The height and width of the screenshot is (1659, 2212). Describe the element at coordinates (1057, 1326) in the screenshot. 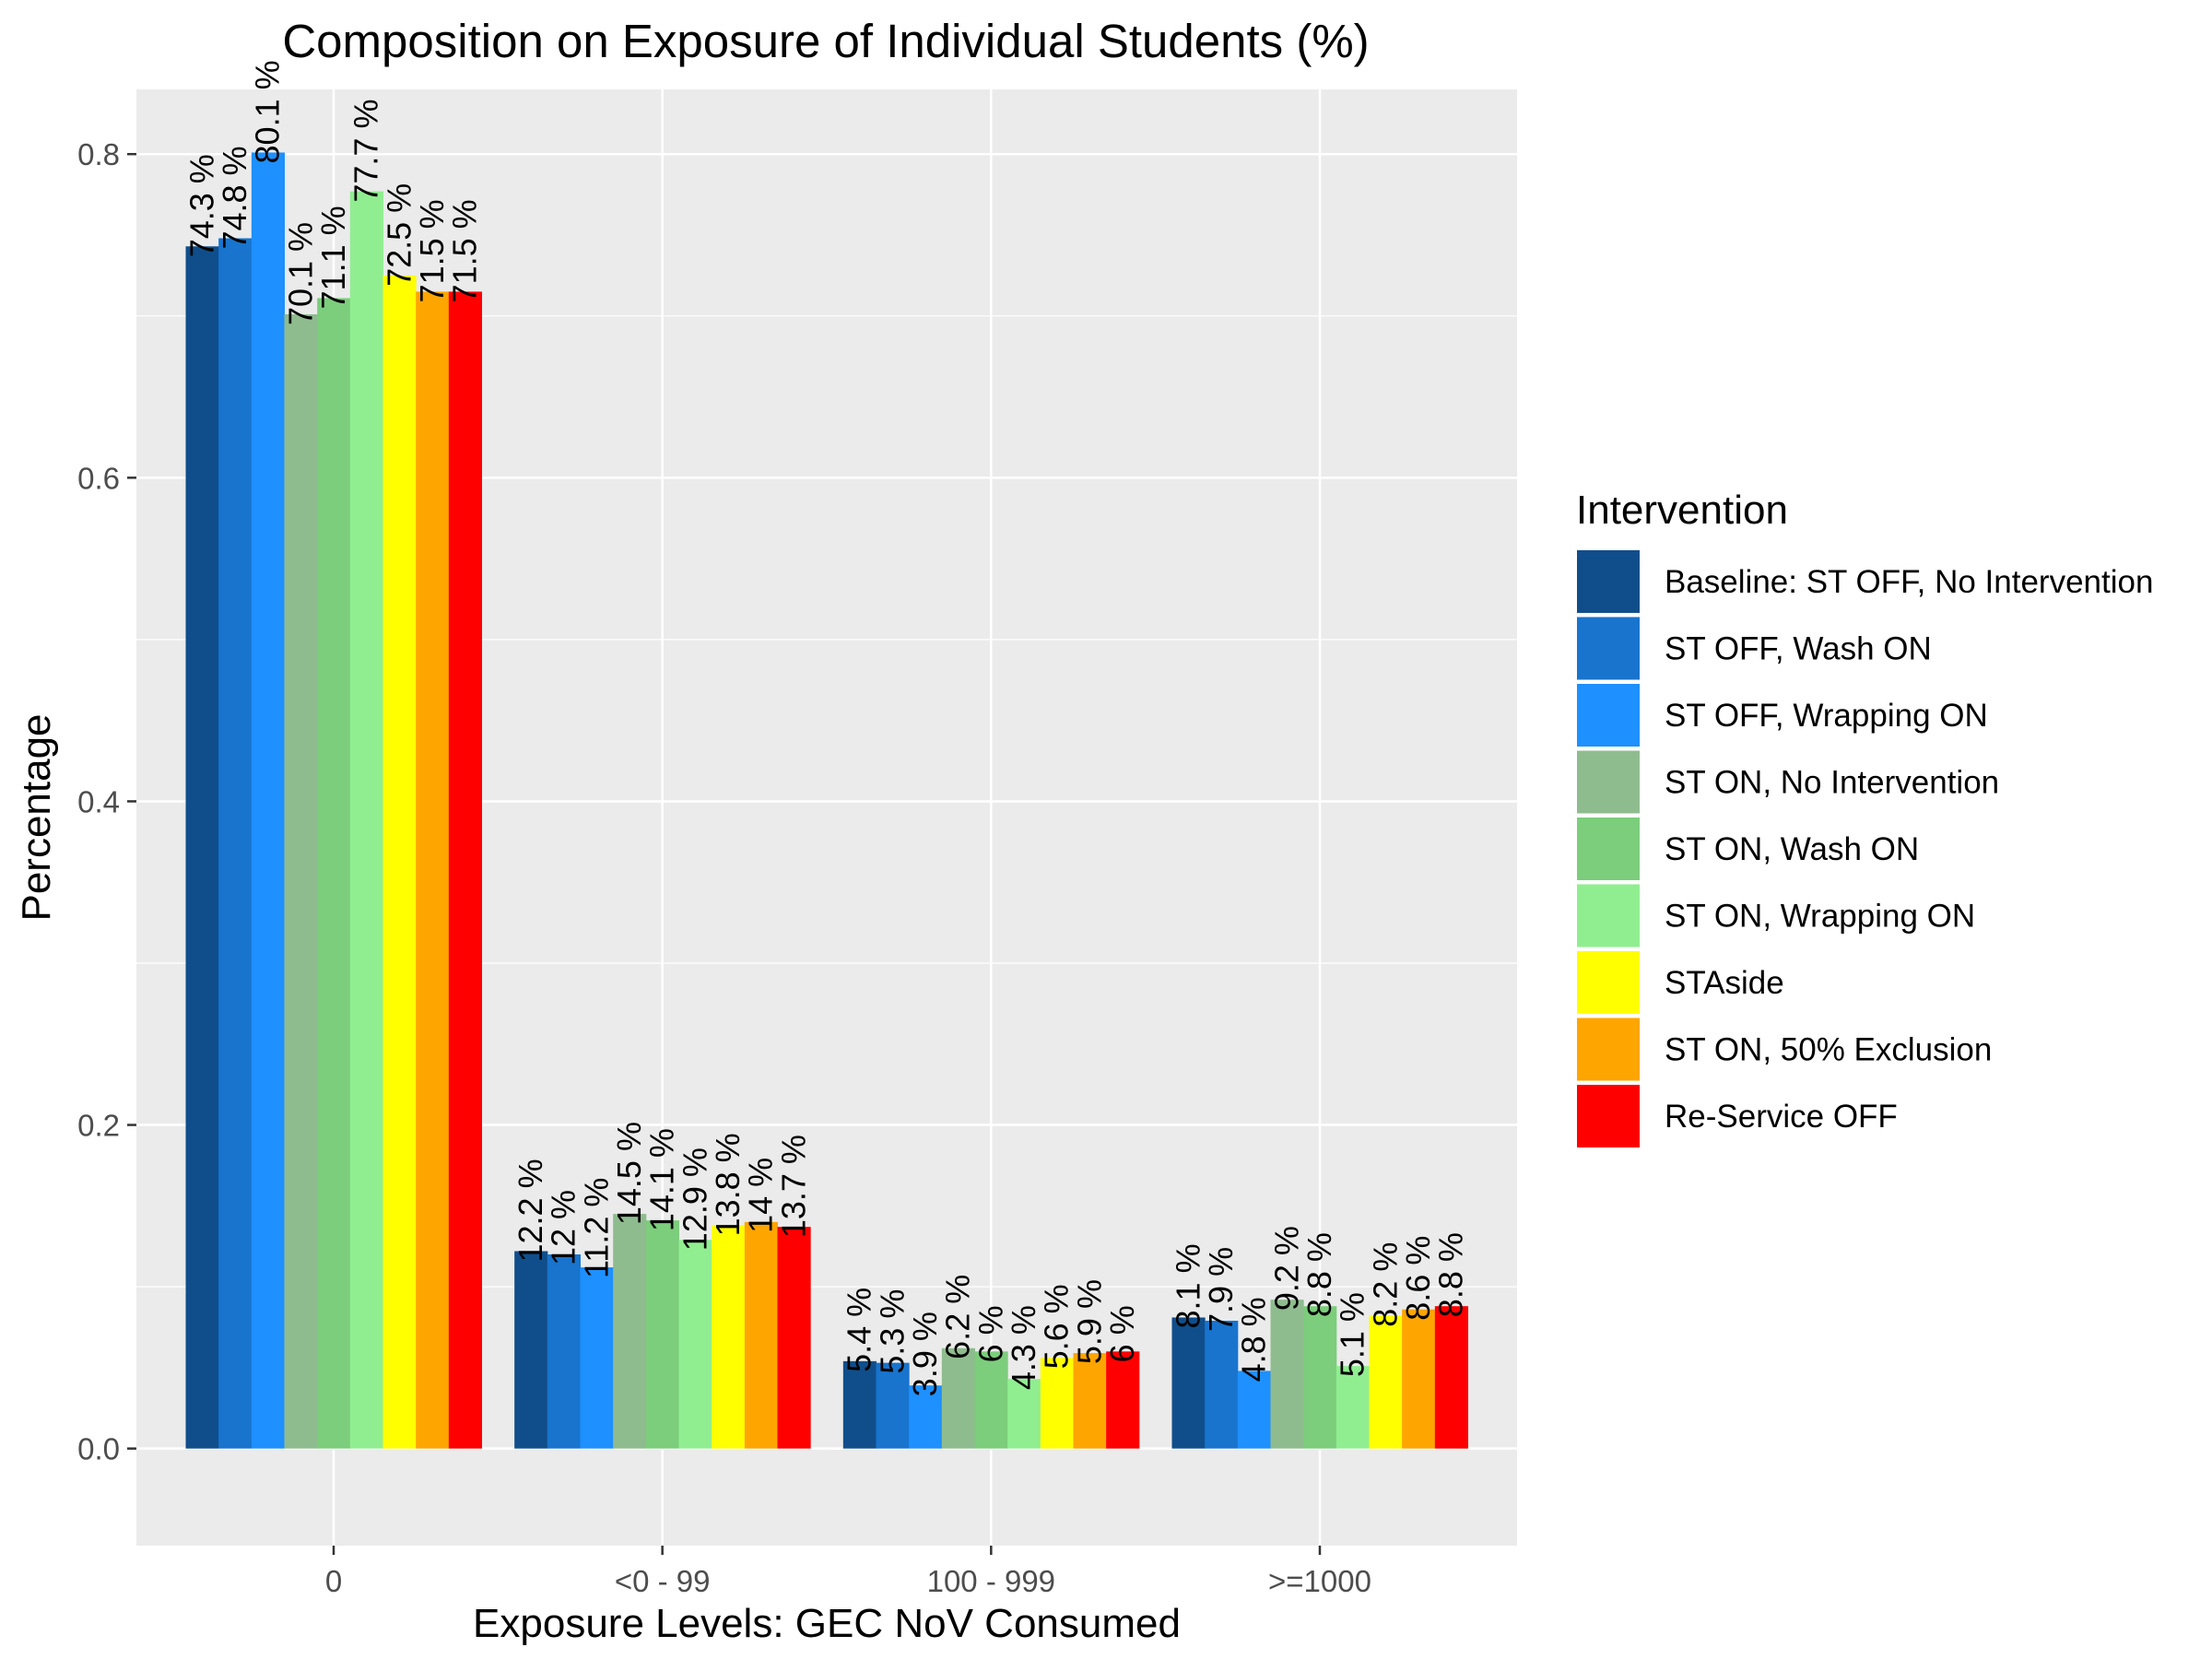

I see `bar-value-label: 5.6 %` at that location.